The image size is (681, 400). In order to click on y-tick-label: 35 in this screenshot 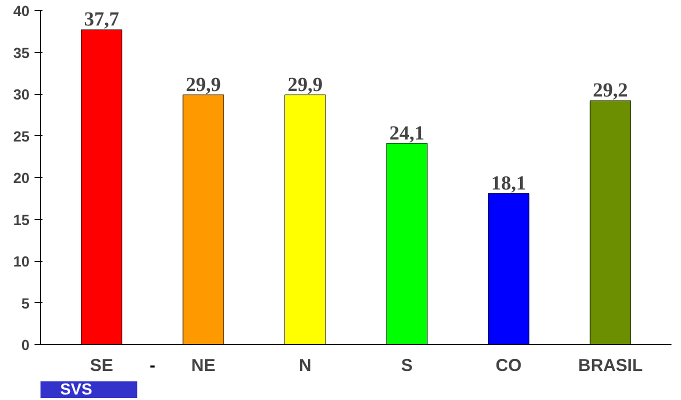, I will do `click(21, 54)`.